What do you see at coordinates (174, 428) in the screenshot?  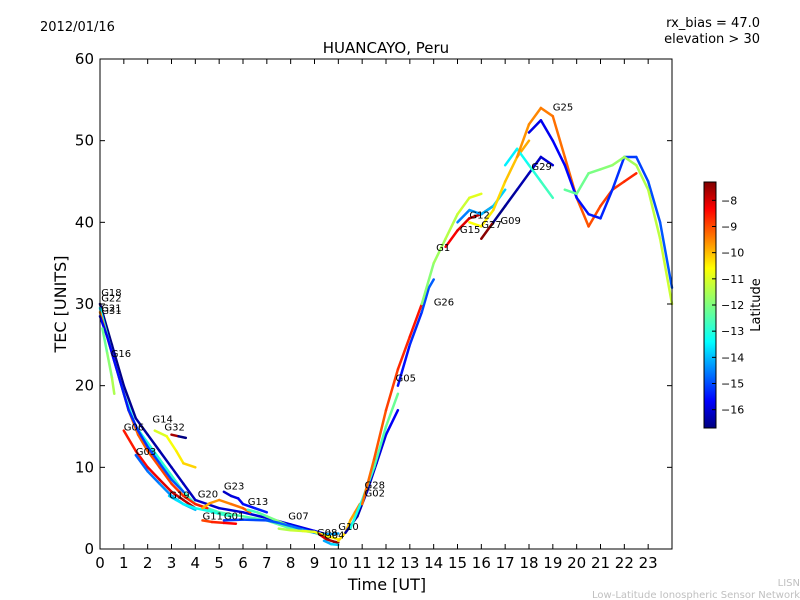 I see `satellite-label: G32` at bounding box center [174, 428].